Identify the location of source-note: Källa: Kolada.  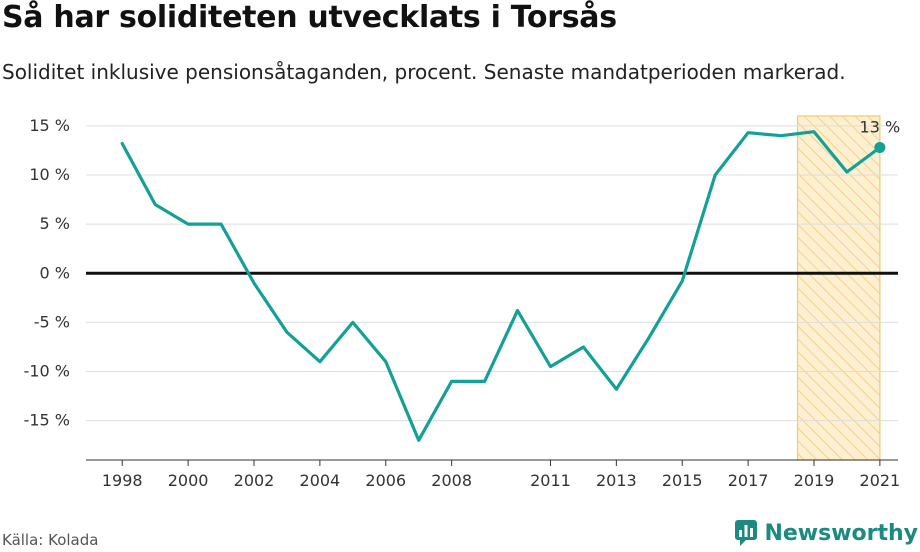
(50, 540).